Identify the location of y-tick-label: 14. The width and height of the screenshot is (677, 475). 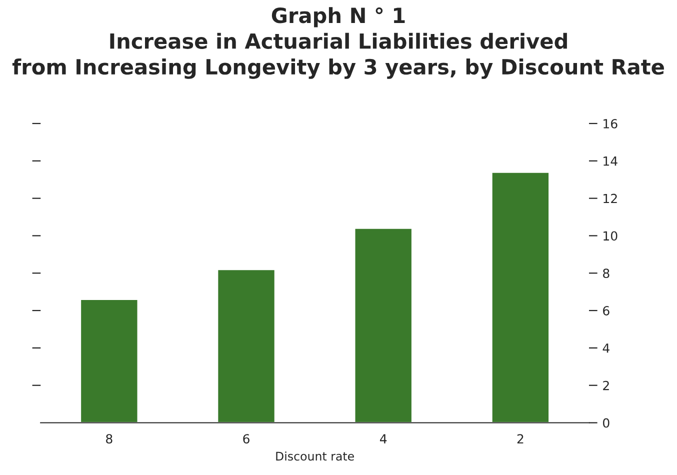
(611, 161).